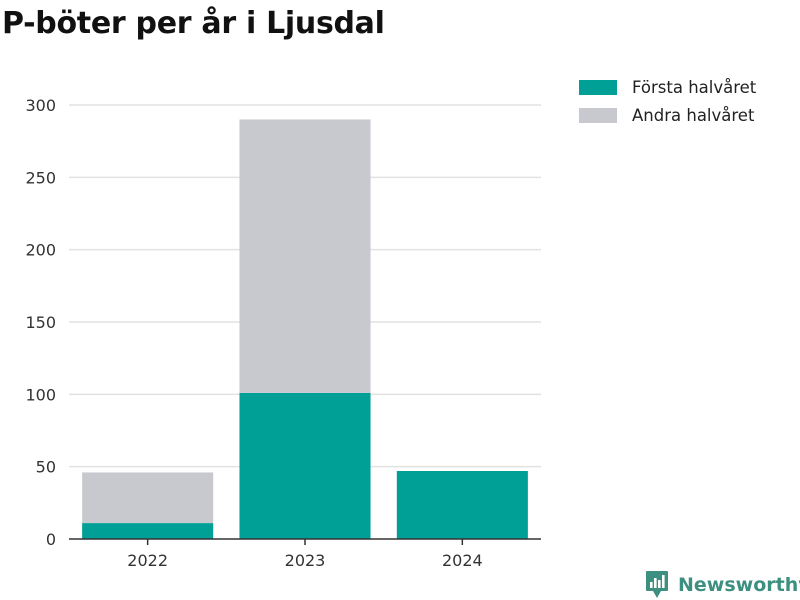  Describe the element at coordinates (147, 560) in the screenshot. I see `x-tick-label: 2022` at that location.